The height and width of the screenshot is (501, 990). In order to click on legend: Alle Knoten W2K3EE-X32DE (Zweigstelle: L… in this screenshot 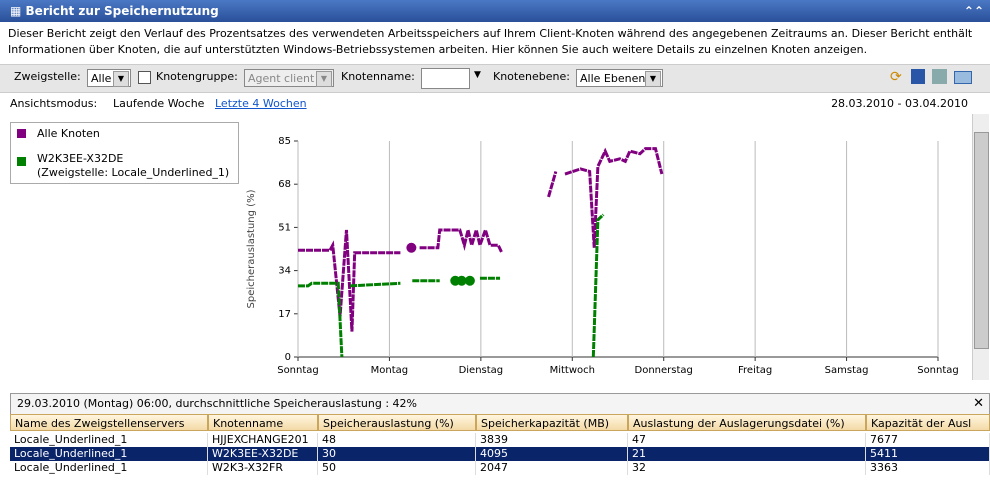, I will do `click(124, 153)`.